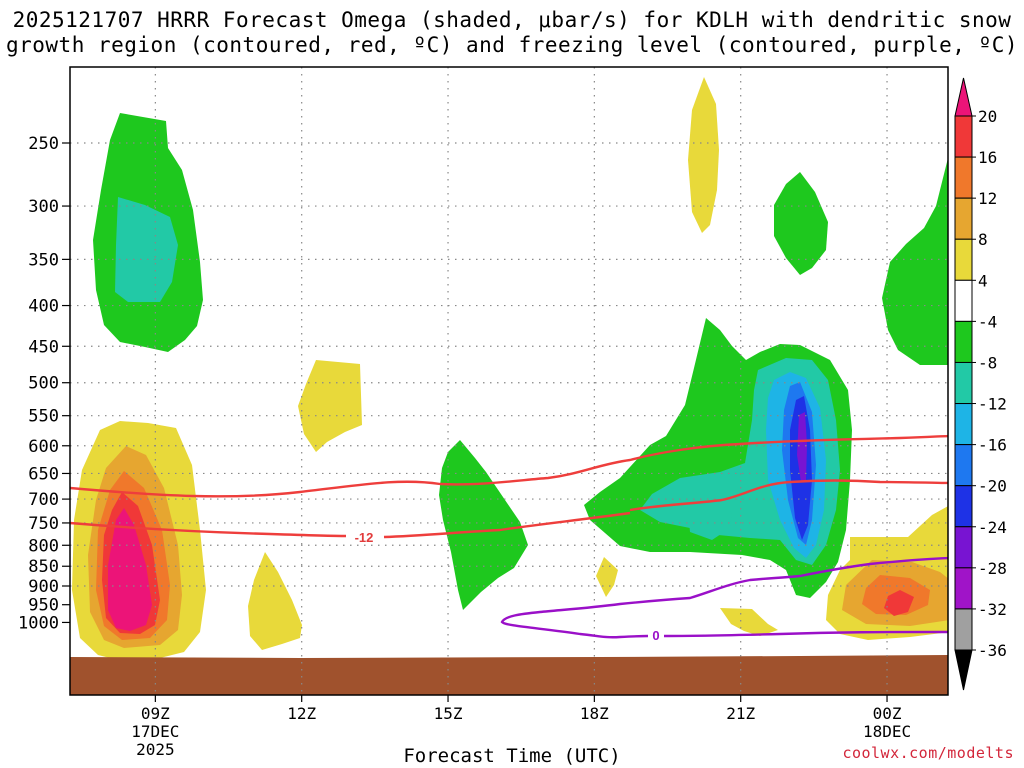  Describe the element at coordinates (992, 609) in the screenshot. I see `colorbar-label--32: -32` at that location.